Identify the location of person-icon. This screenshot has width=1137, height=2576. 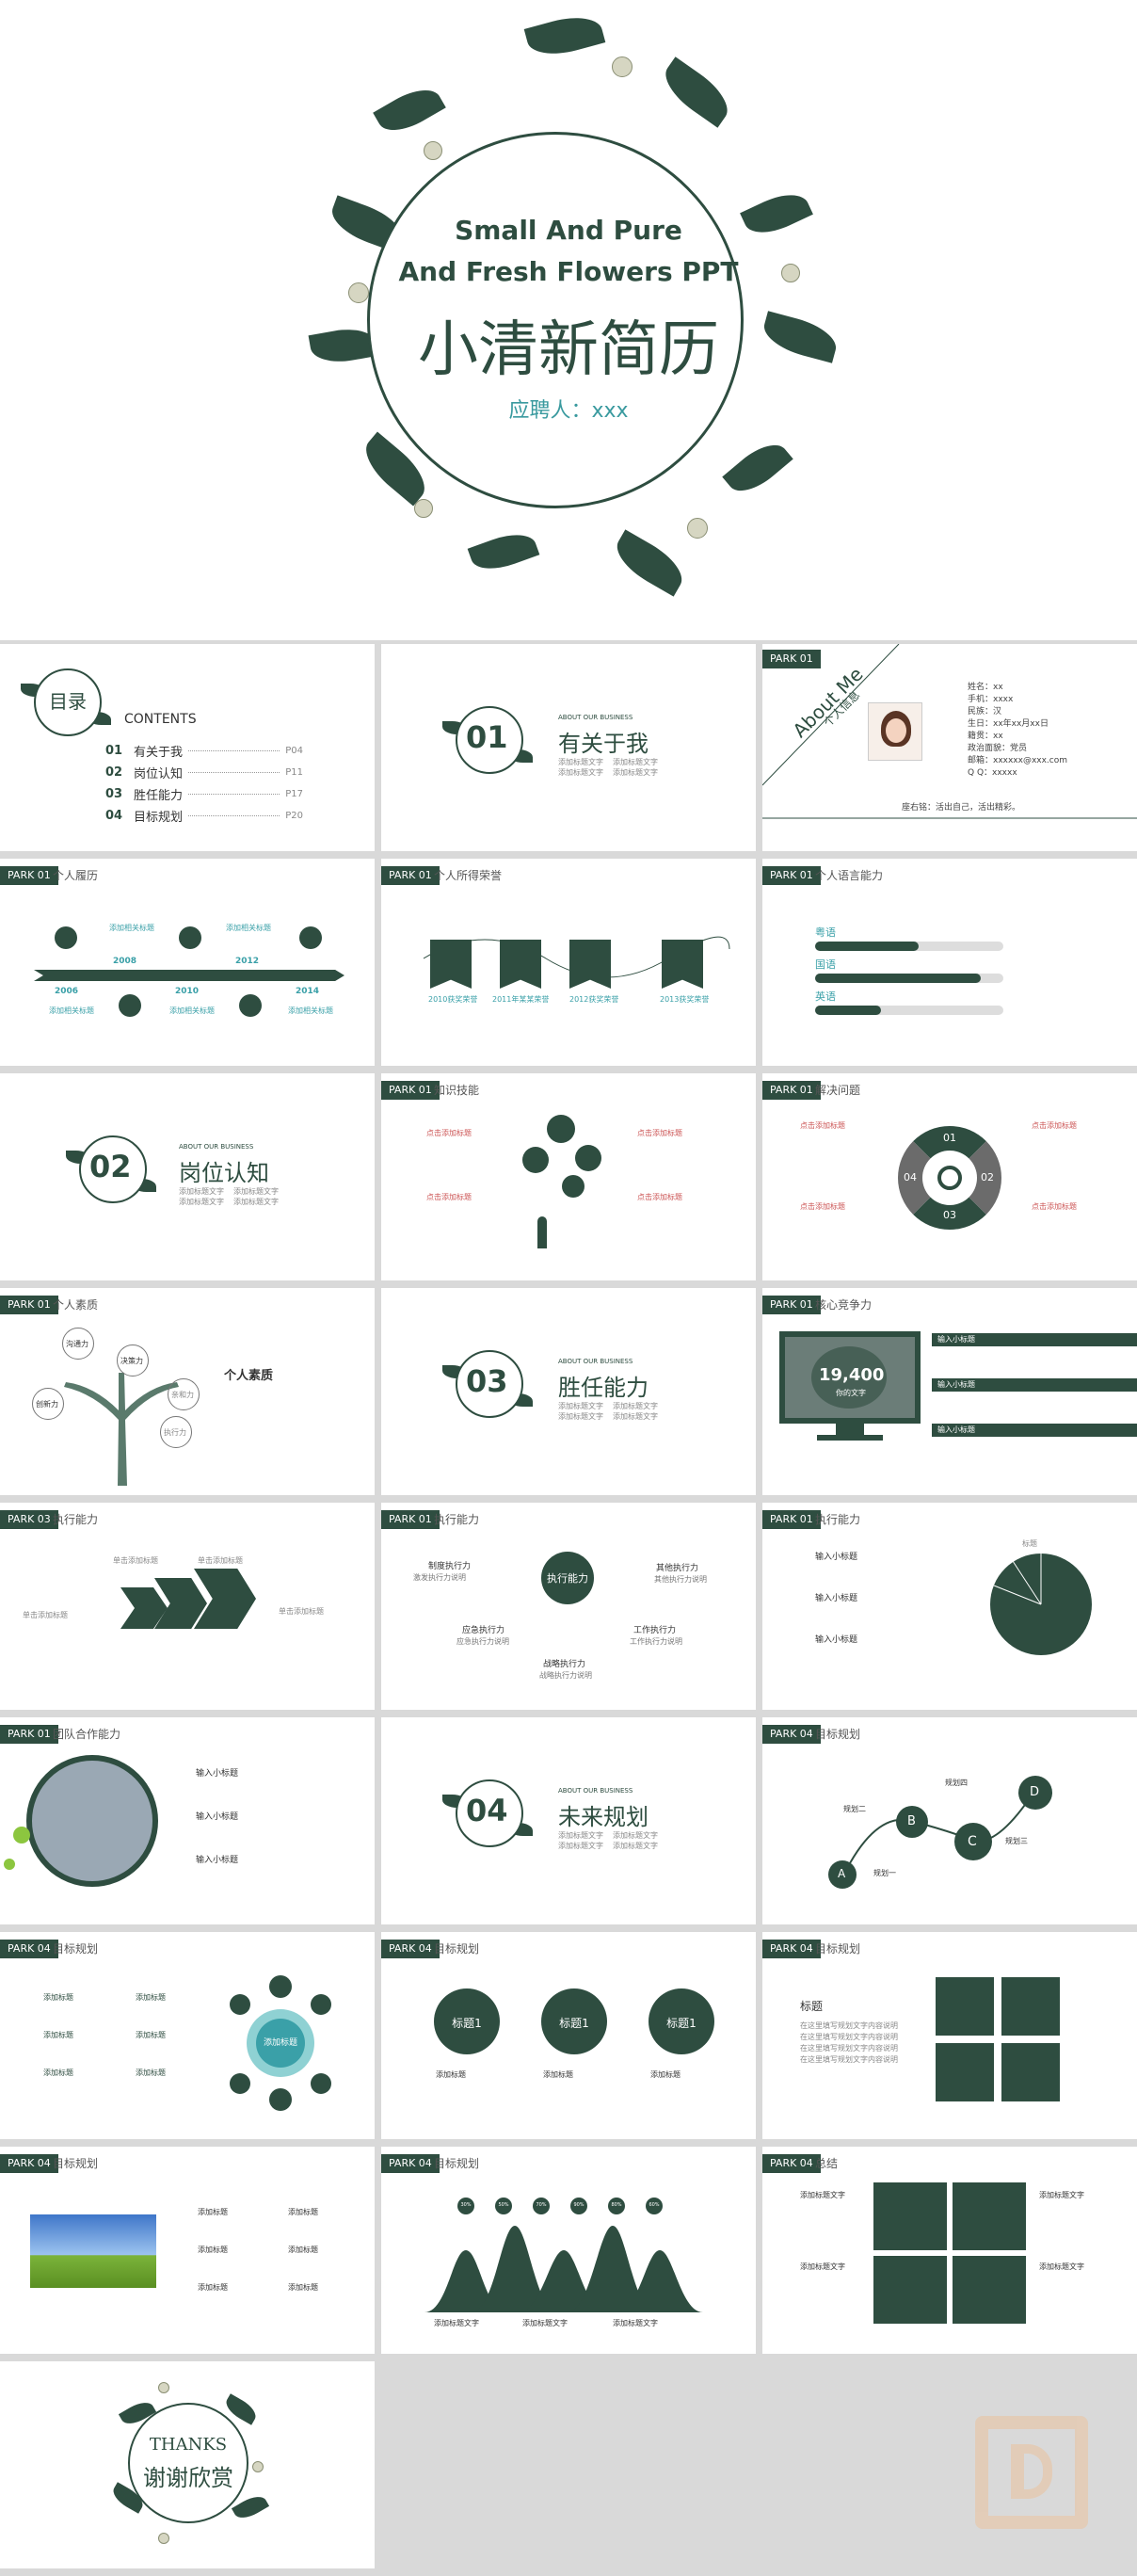
(542, 1232).